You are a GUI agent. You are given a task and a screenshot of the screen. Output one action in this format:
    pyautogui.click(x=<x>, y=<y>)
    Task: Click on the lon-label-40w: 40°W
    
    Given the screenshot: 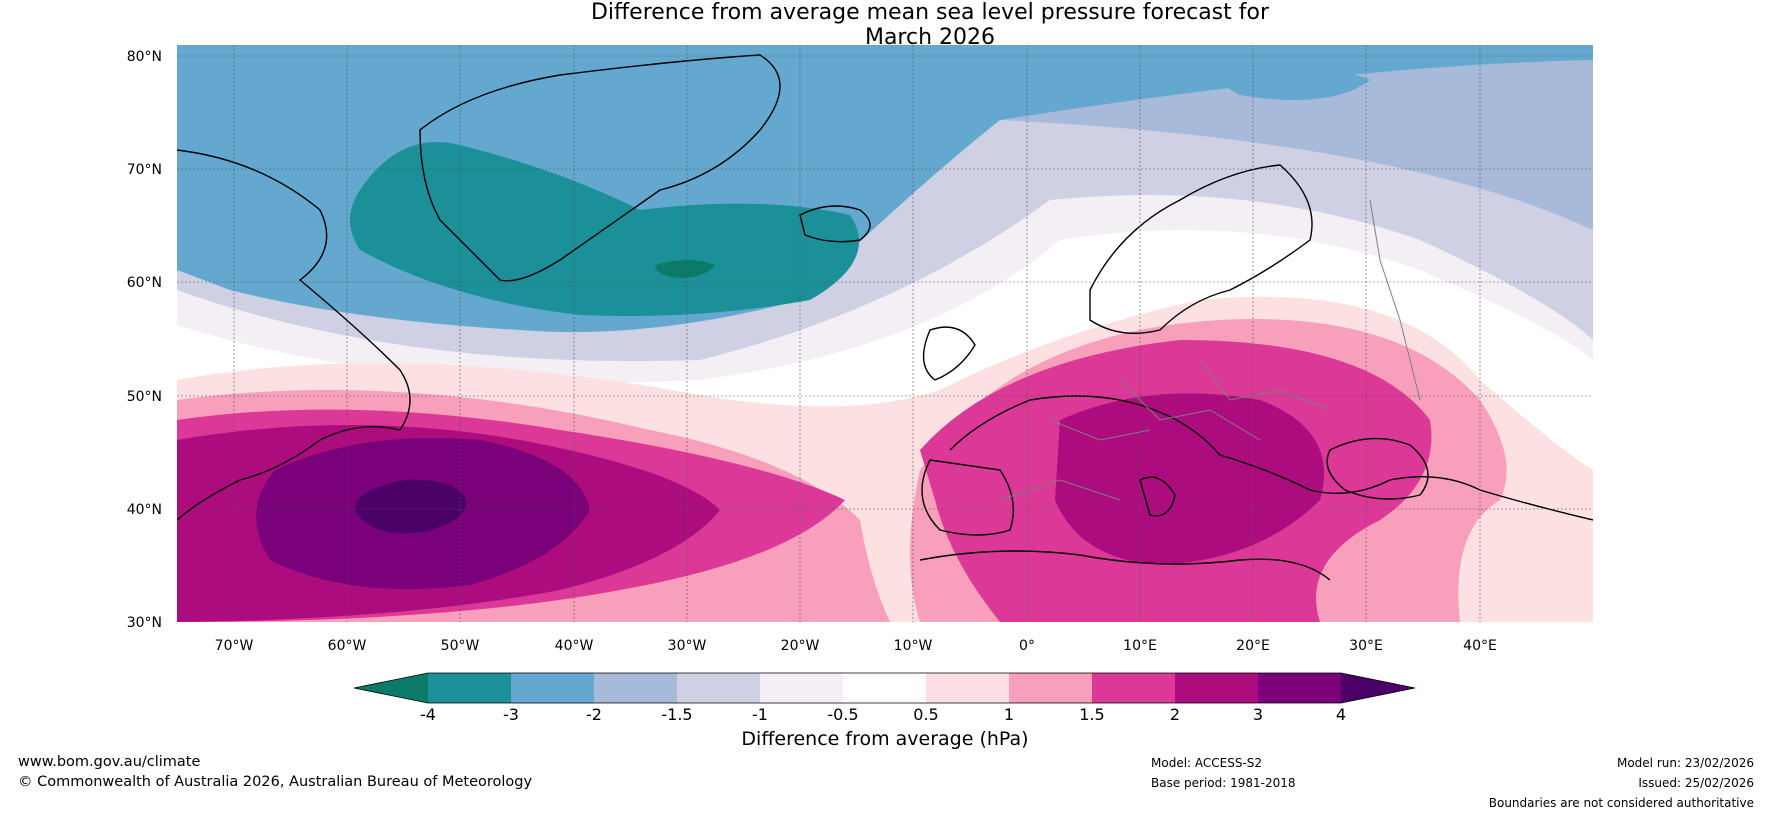 What is the action you would take?
    pyautogui.click(x=574, y=646)
    